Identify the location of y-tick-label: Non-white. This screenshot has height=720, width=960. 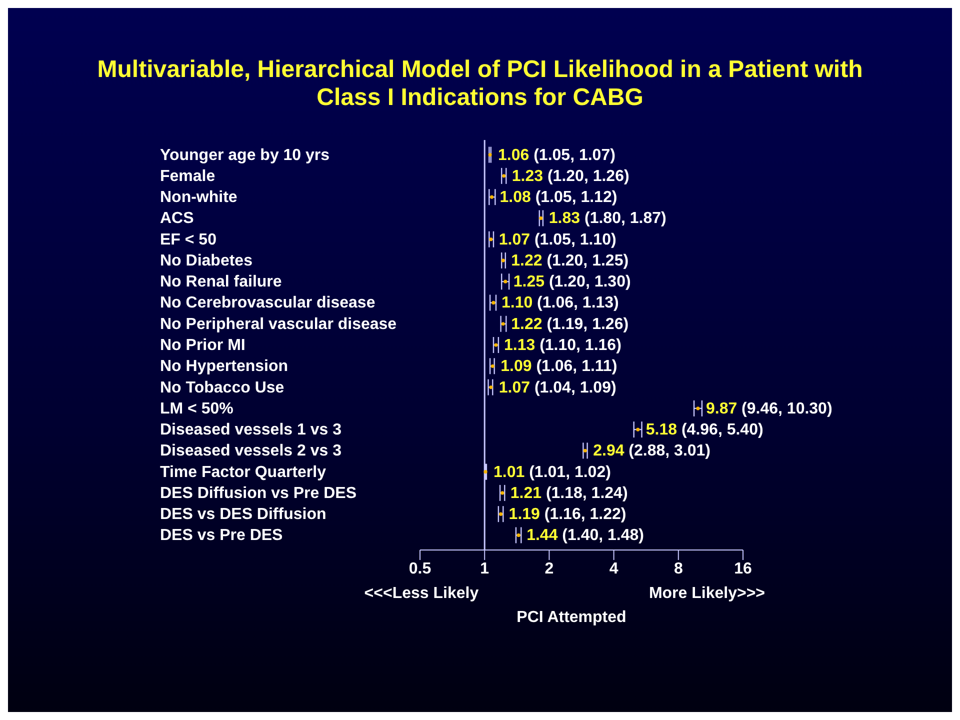
(199, 197).